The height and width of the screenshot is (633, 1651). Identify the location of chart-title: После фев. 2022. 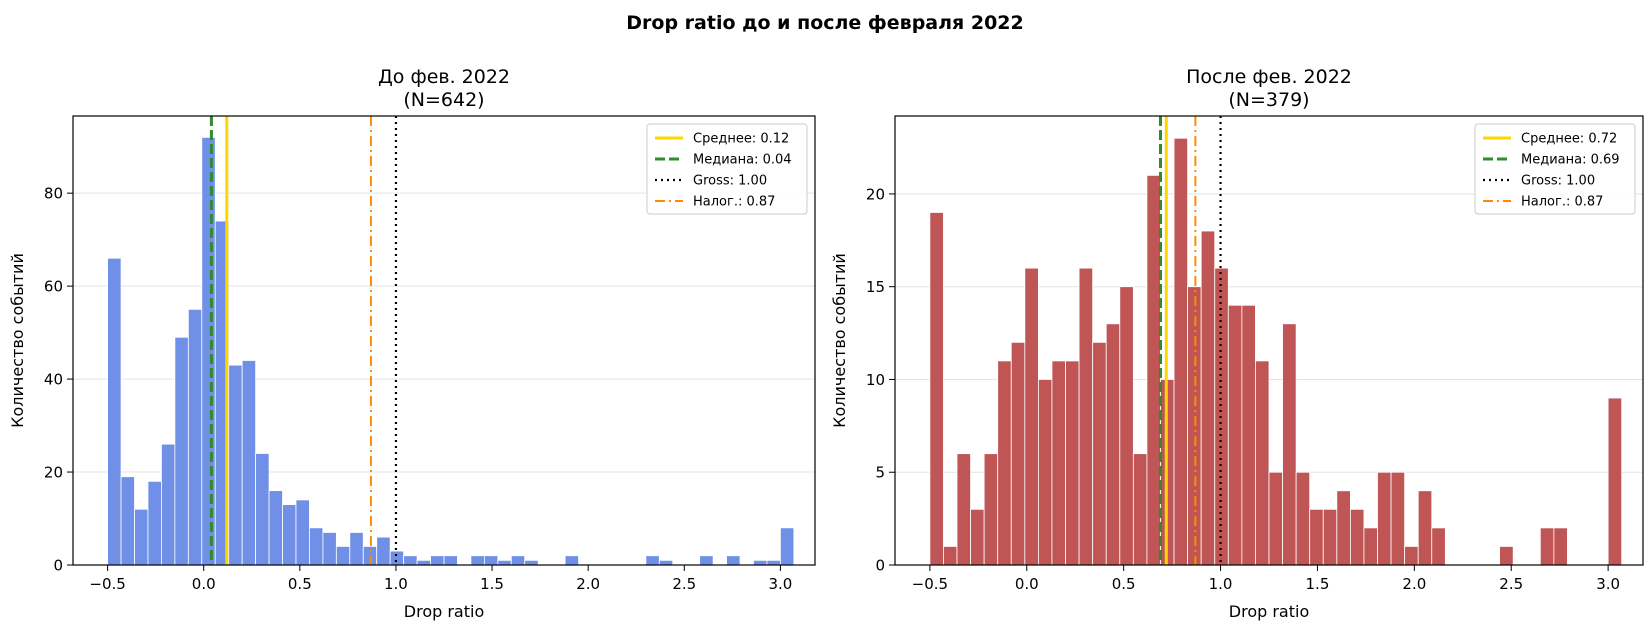
(1269, 77).